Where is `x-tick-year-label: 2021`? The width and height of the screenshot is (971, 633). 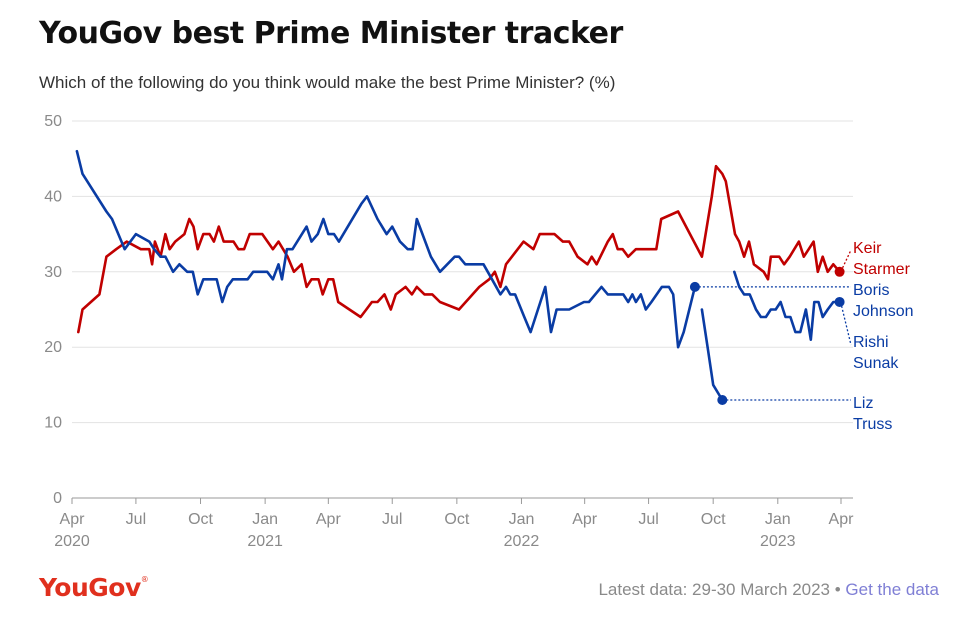 x-tick-year-label: 2021 is located at coordinates (265, 541).